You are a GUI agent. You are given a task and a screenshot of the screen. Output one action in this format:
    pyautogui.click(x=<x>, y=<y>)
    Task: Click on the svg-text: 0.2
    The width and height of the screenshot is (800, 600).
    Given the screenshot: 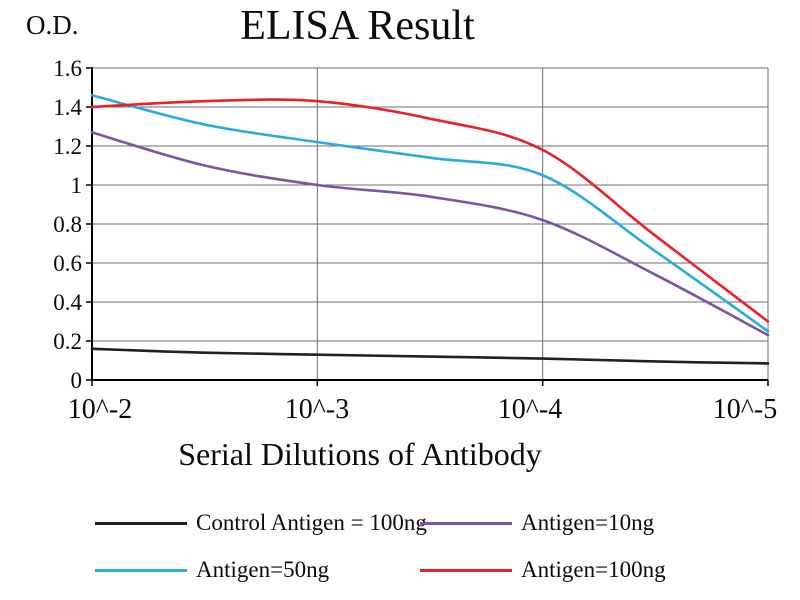 What is the action you would take?
    pyautogui.click(x=67, y=341)
    